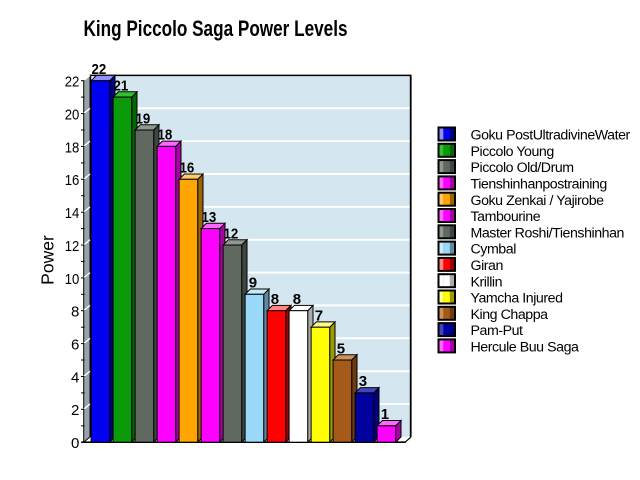 The image size is (640, 480). What do you see at coordinates (216, 28) in the screenshot?
I see `svg-text: King Piccolo Saga Power Levels` at bounding box center [216, 28].